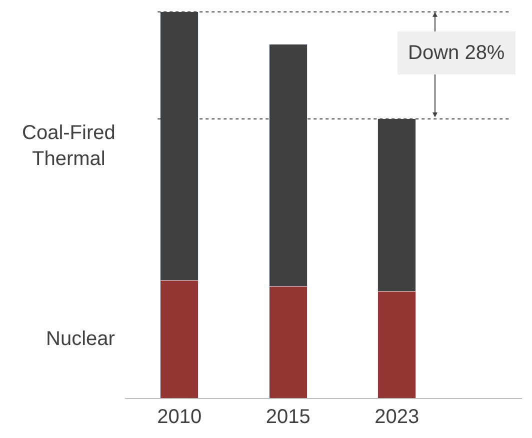  What do you see at coordinates (179, 417) in the screenshot?
I see `x-tick-label: 2010` at bounding box center [179, 417].